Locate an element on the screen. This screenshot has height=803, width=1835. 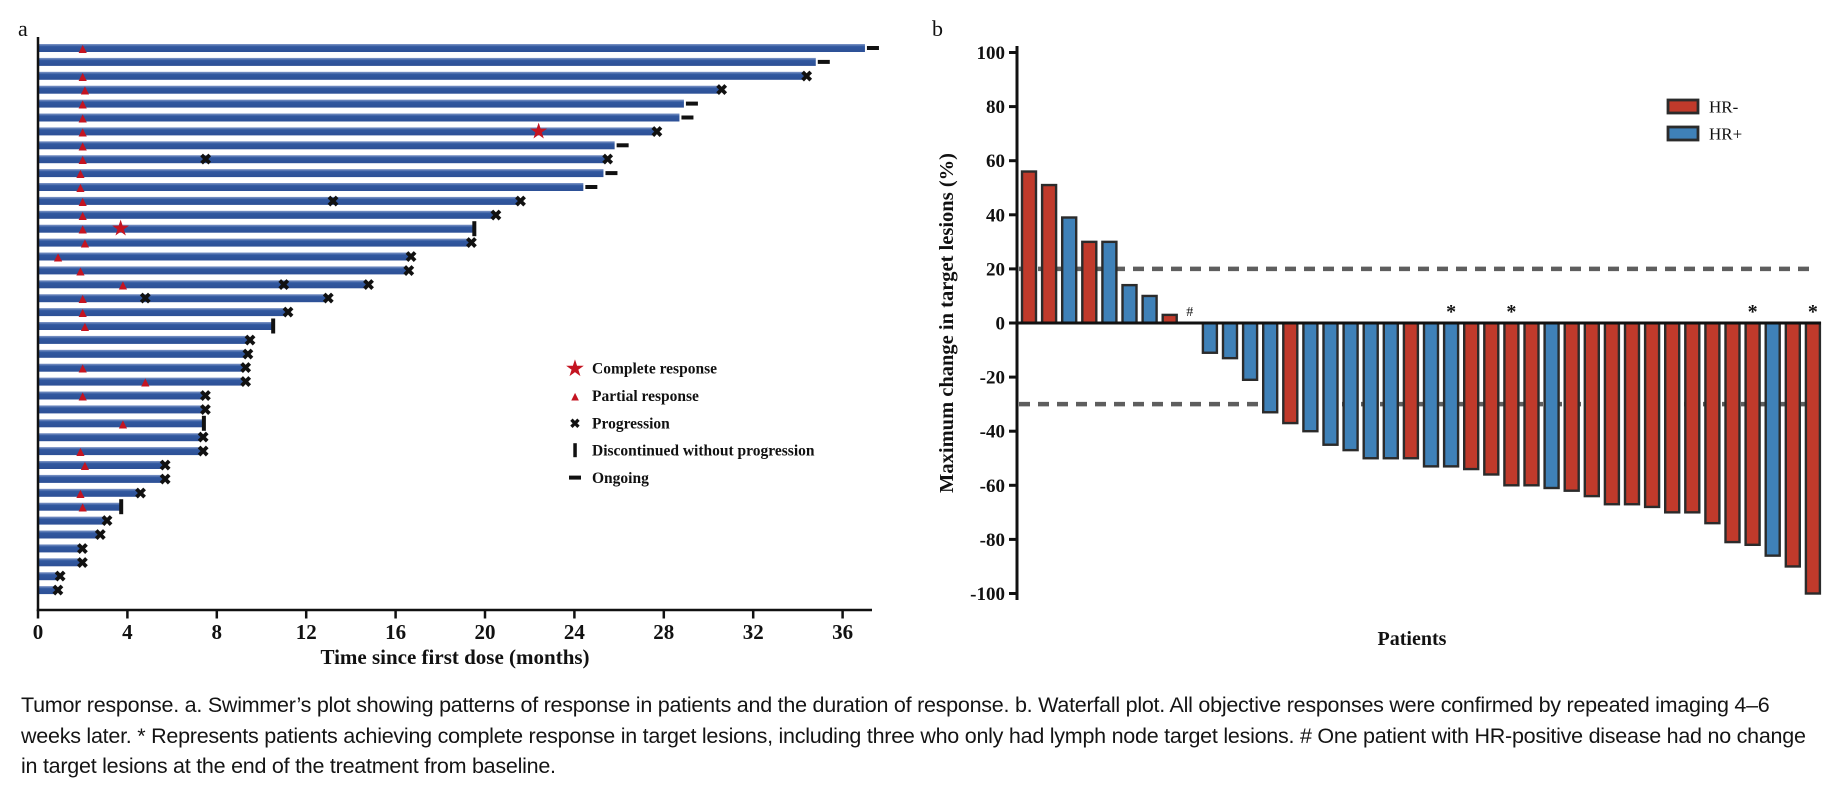
legend-swatch is located at coordinates (1683, 106).